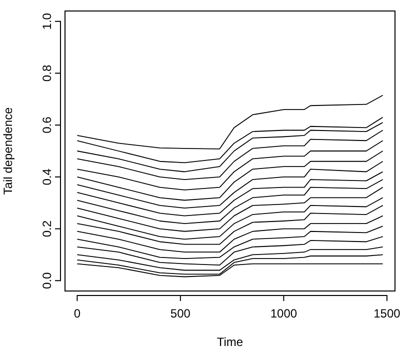 The height and width of the screenshot is (352, 404). What do you see at coordinates (47, 177) in the screenshot?
I see `y-tick-label: 0.4` at bounding box center [47, 177].